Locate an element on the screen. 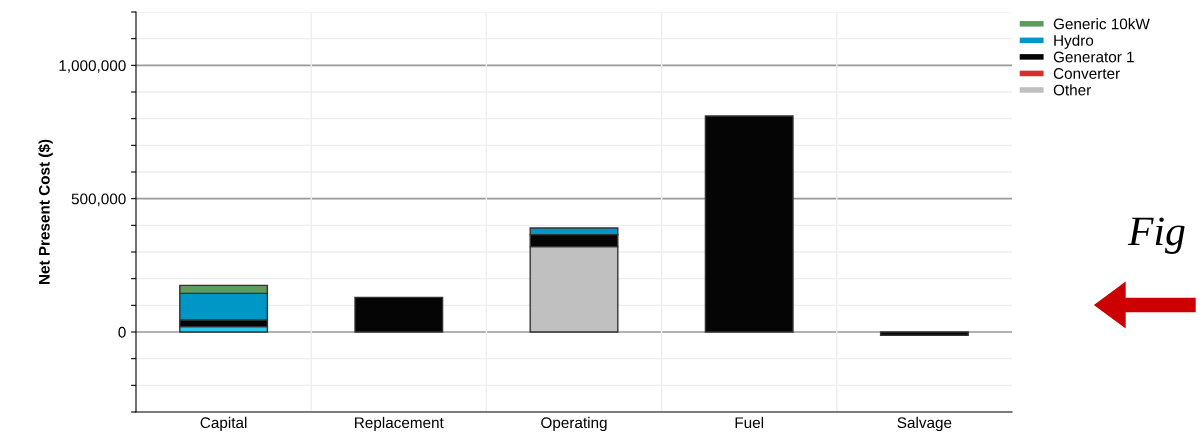  legend-label: Generic 10kW is located at coordinates (1101, 24).